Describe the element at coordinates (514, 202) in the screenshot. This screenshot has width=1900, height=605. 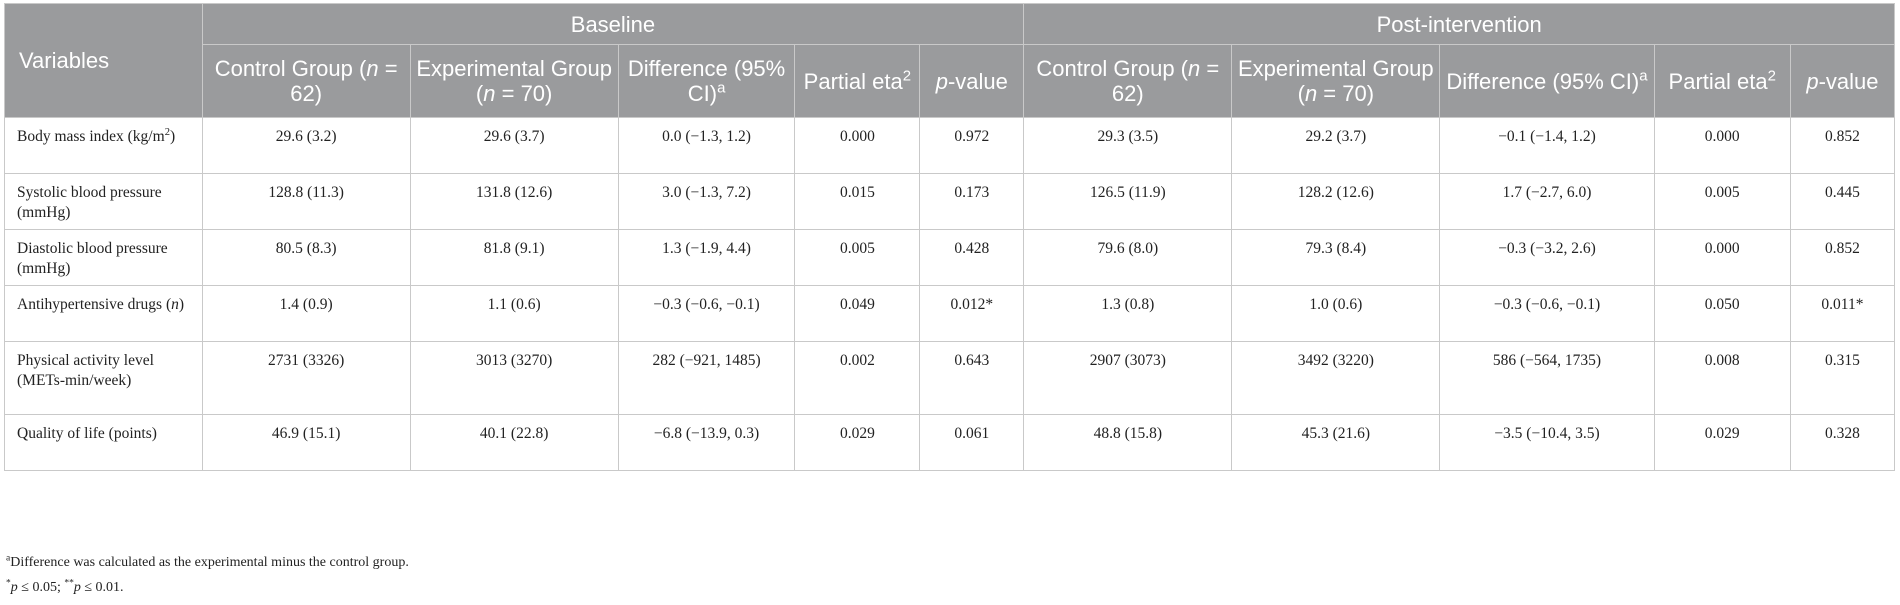
I see `systolic-baseline-experimental-group-cell: 131.8 (12.6)` at that location.